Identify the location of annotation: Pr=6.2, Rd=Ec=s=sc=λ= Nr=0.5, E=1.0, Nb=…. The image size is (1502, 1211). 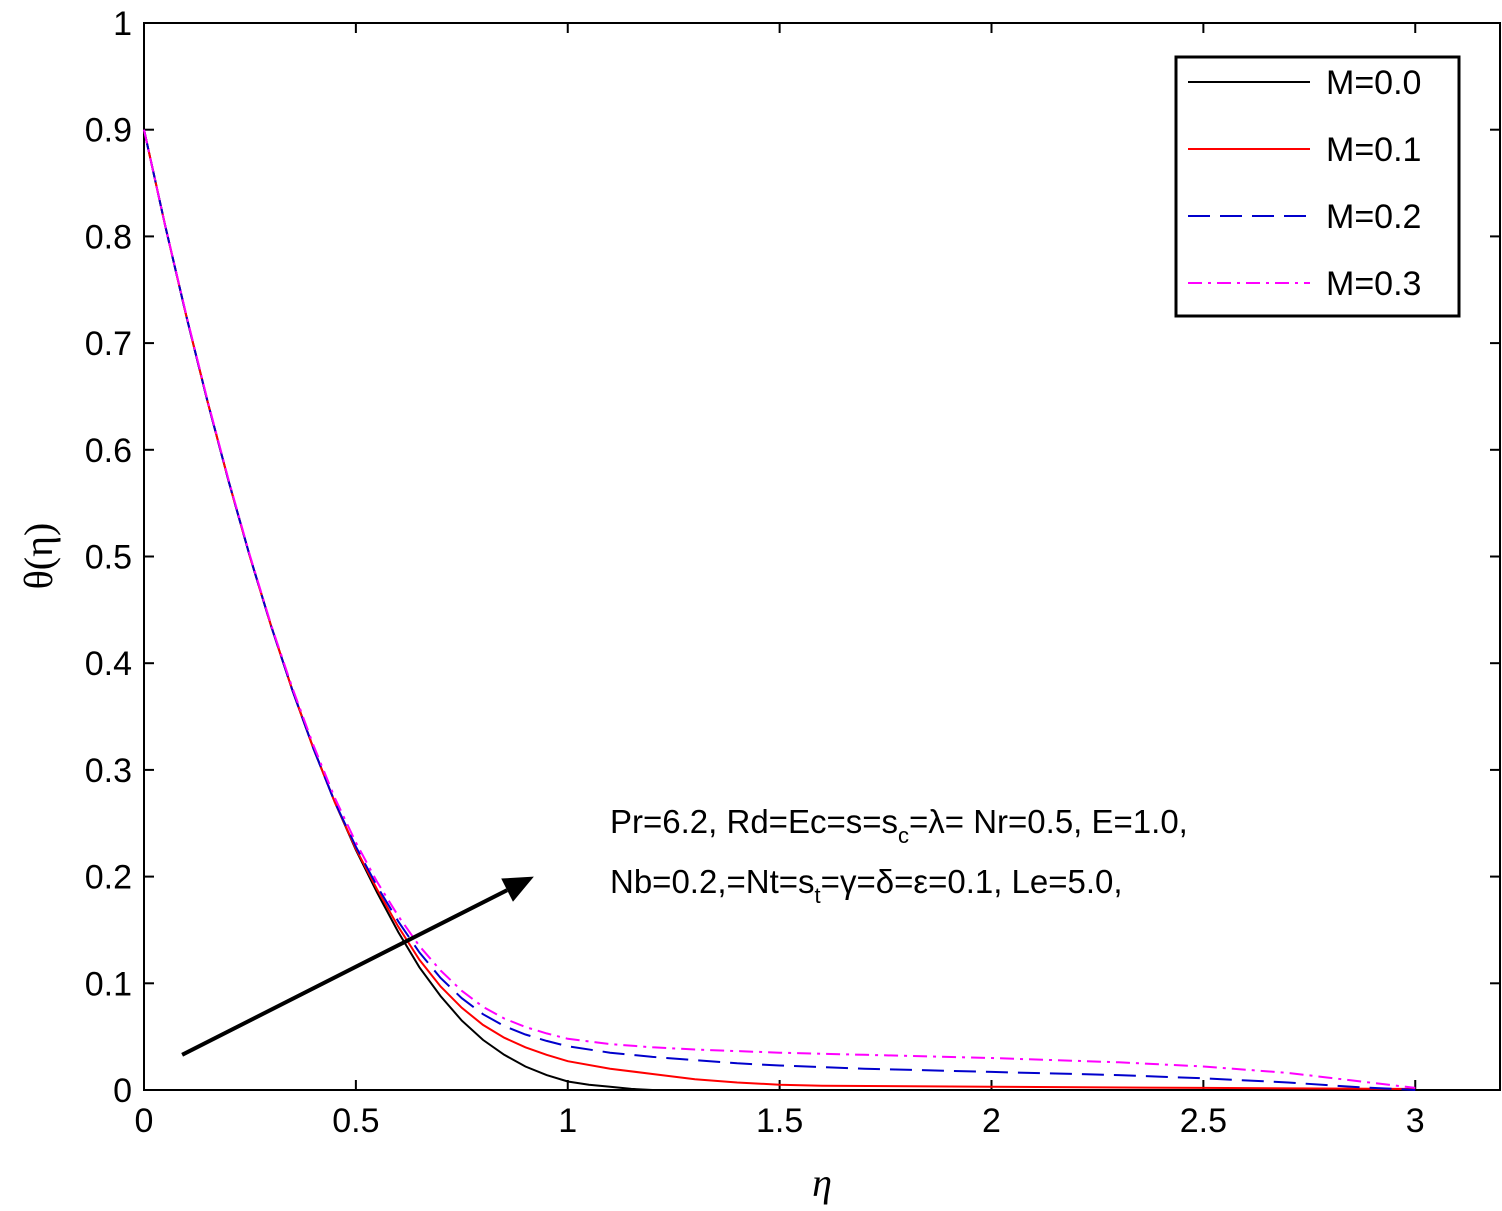
(899, 855).